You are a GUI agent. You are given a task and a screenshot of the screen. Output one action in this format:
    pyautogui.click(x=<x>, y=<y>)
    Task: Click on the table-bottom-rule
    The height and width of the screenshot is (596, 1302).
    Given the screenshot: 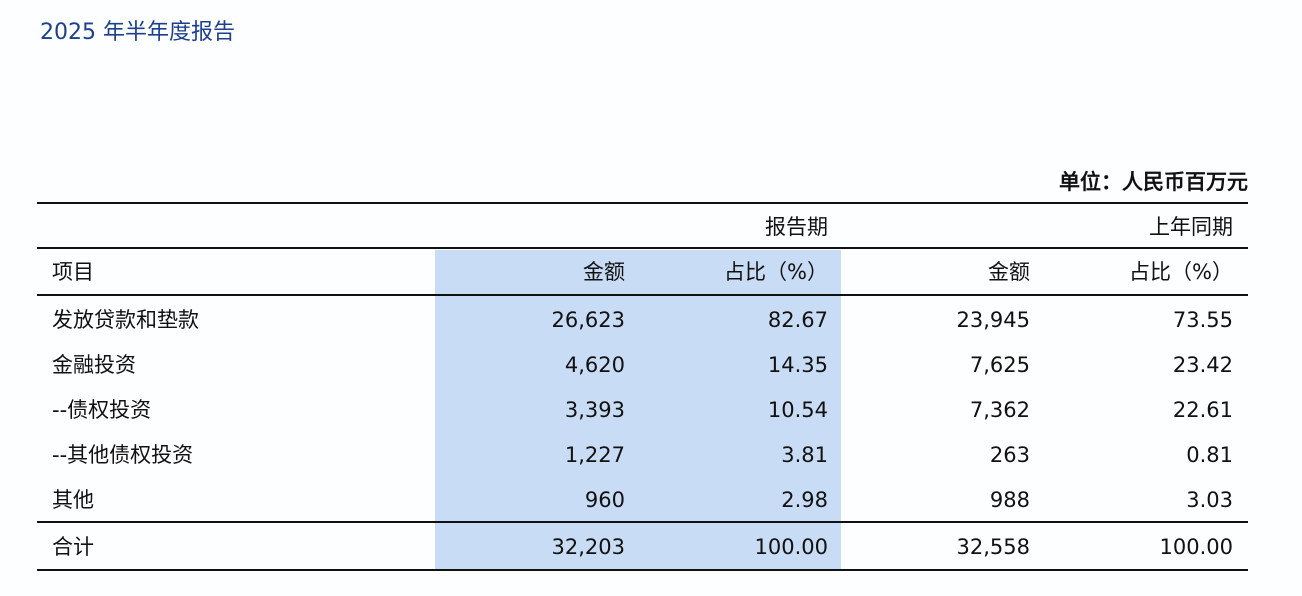 What is the action you would take?
    pyautogui.click(x=642, y=570)
    